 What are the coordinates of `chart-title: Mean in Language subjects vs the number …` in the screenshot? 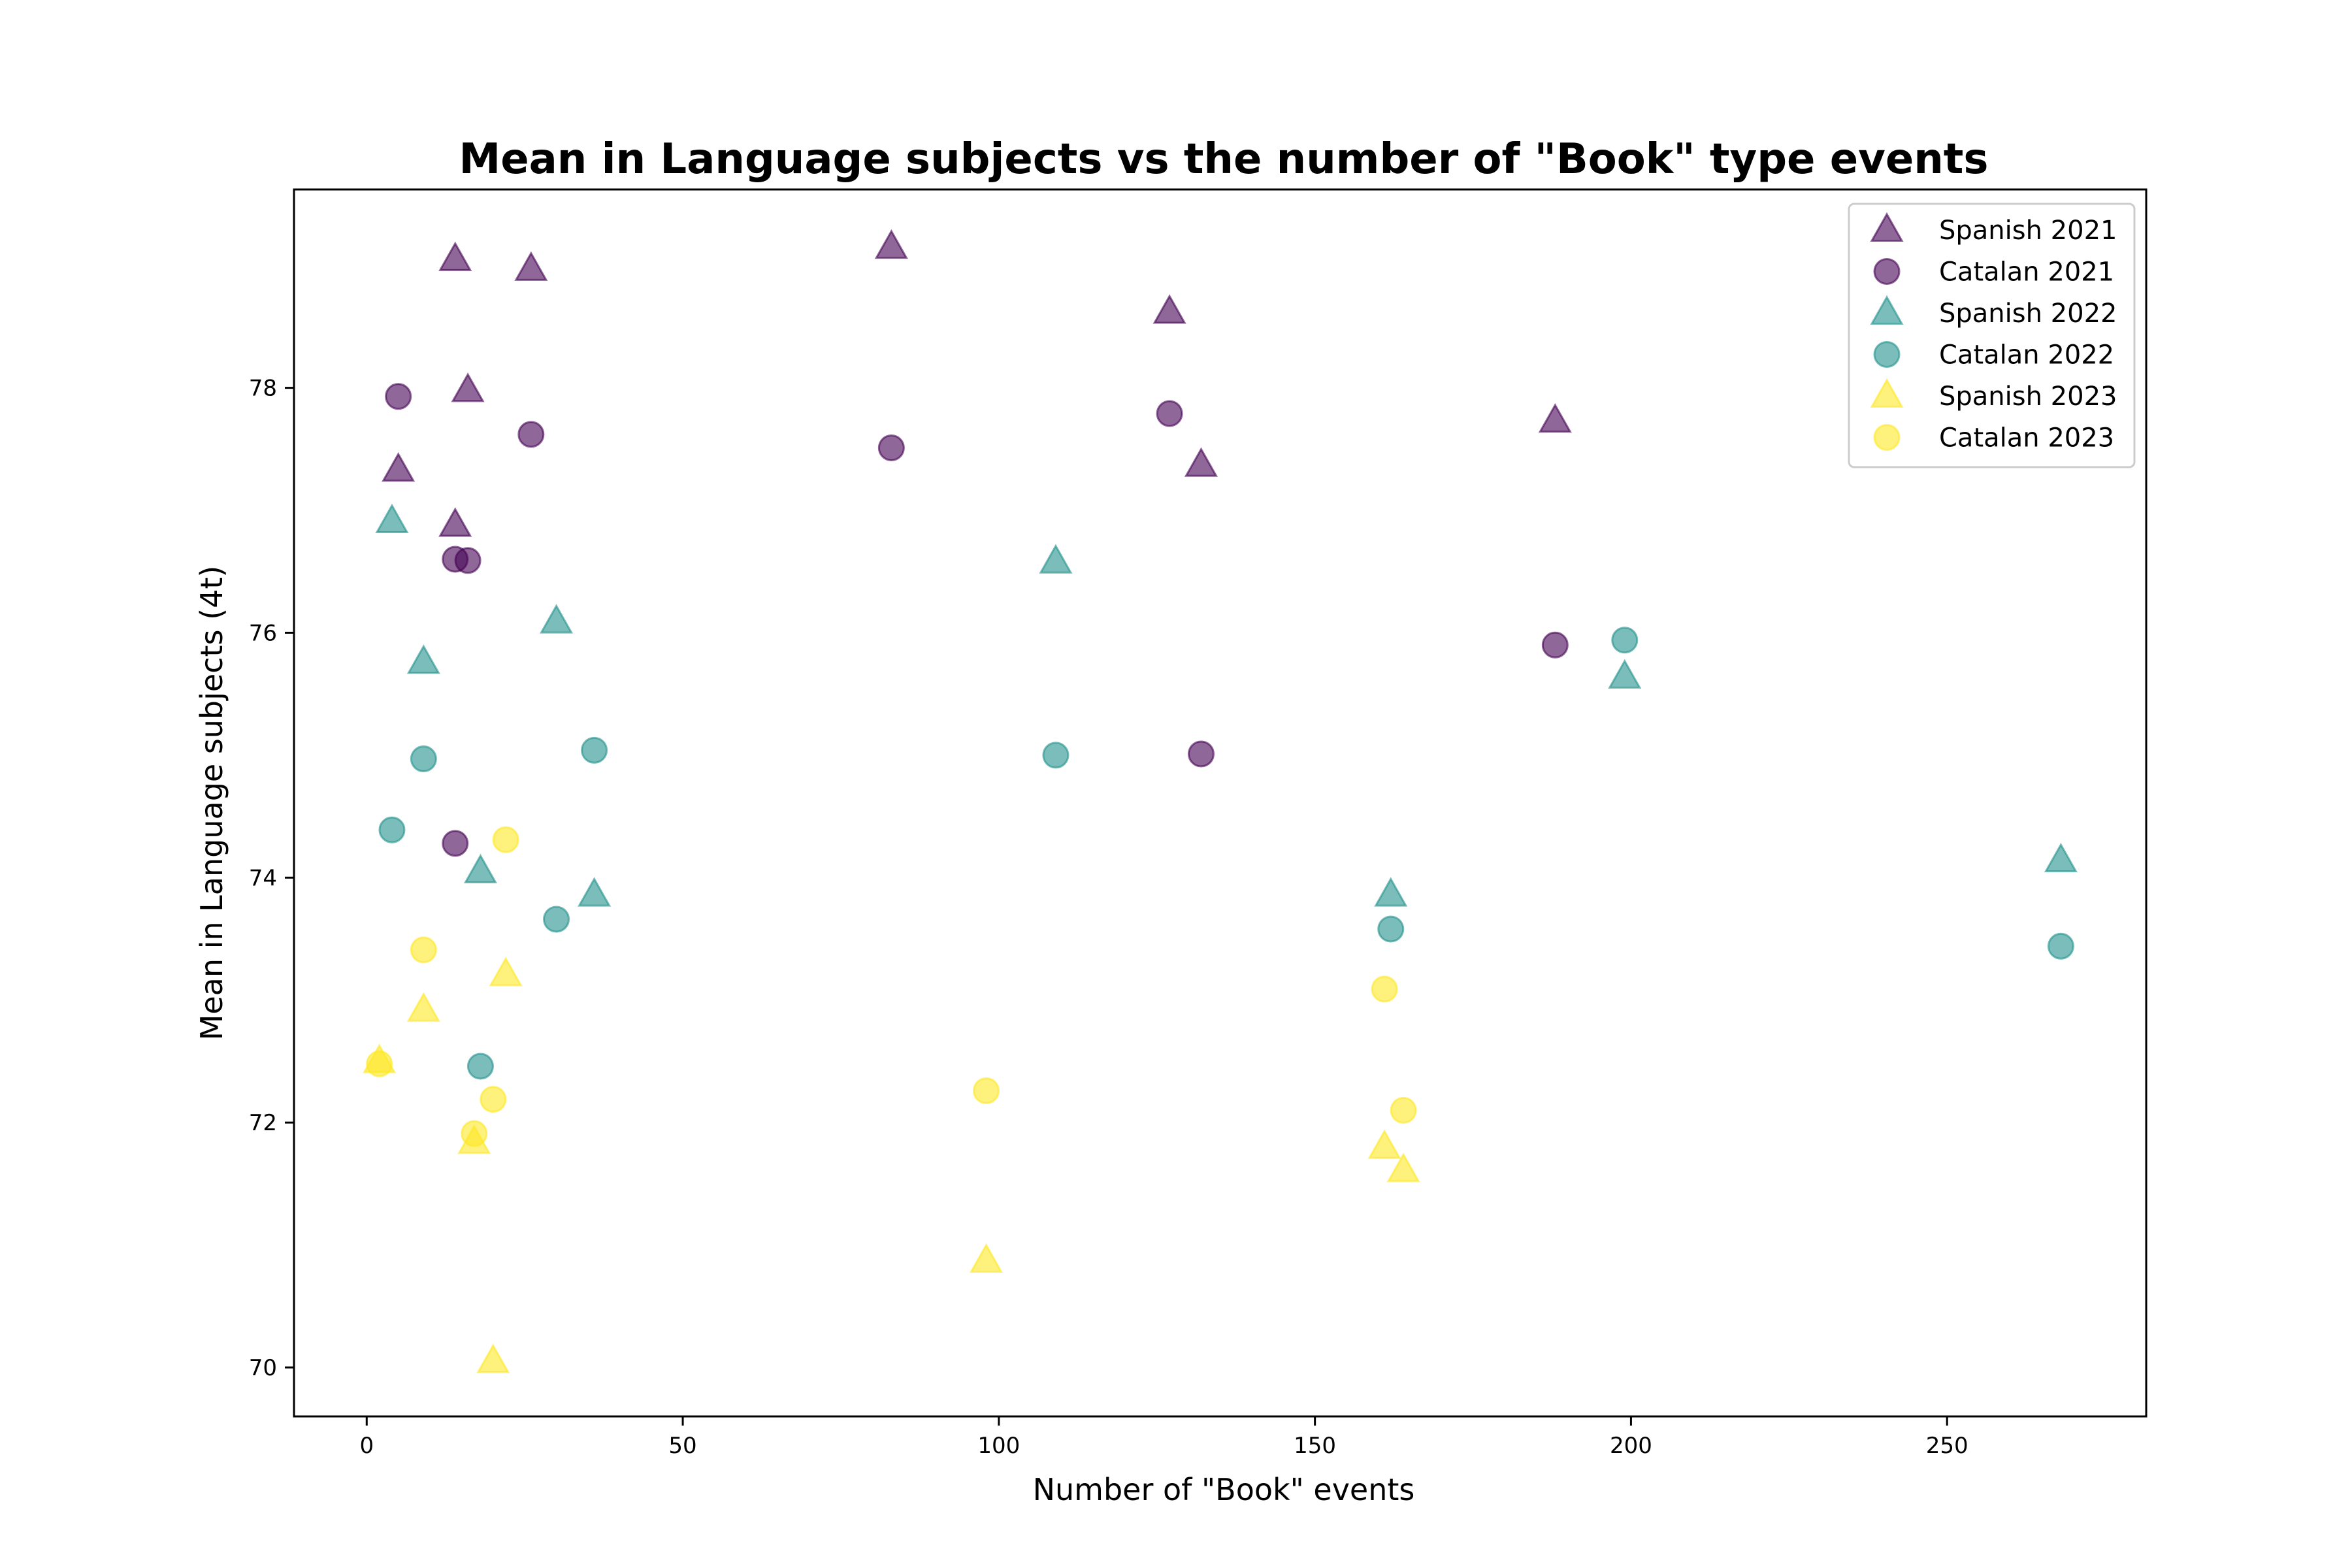 It's located at (1224, 159).